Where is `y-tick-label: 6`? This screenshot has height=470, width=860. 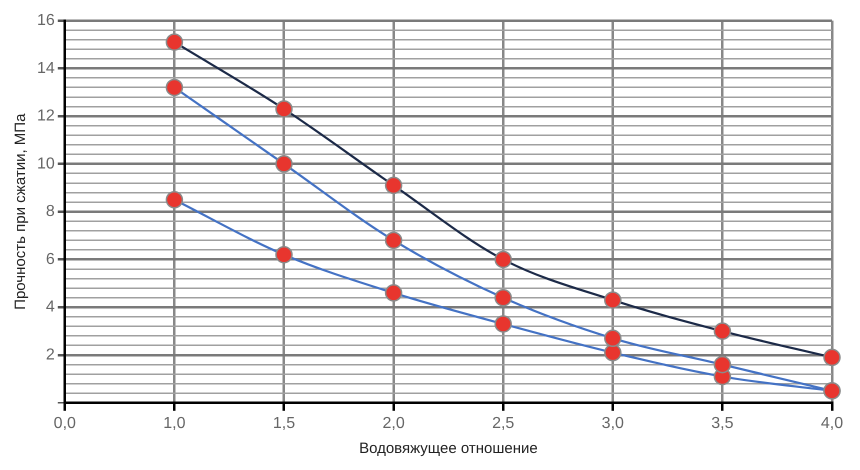
y-tick-label: 6 is located at coordinates (50, 259).